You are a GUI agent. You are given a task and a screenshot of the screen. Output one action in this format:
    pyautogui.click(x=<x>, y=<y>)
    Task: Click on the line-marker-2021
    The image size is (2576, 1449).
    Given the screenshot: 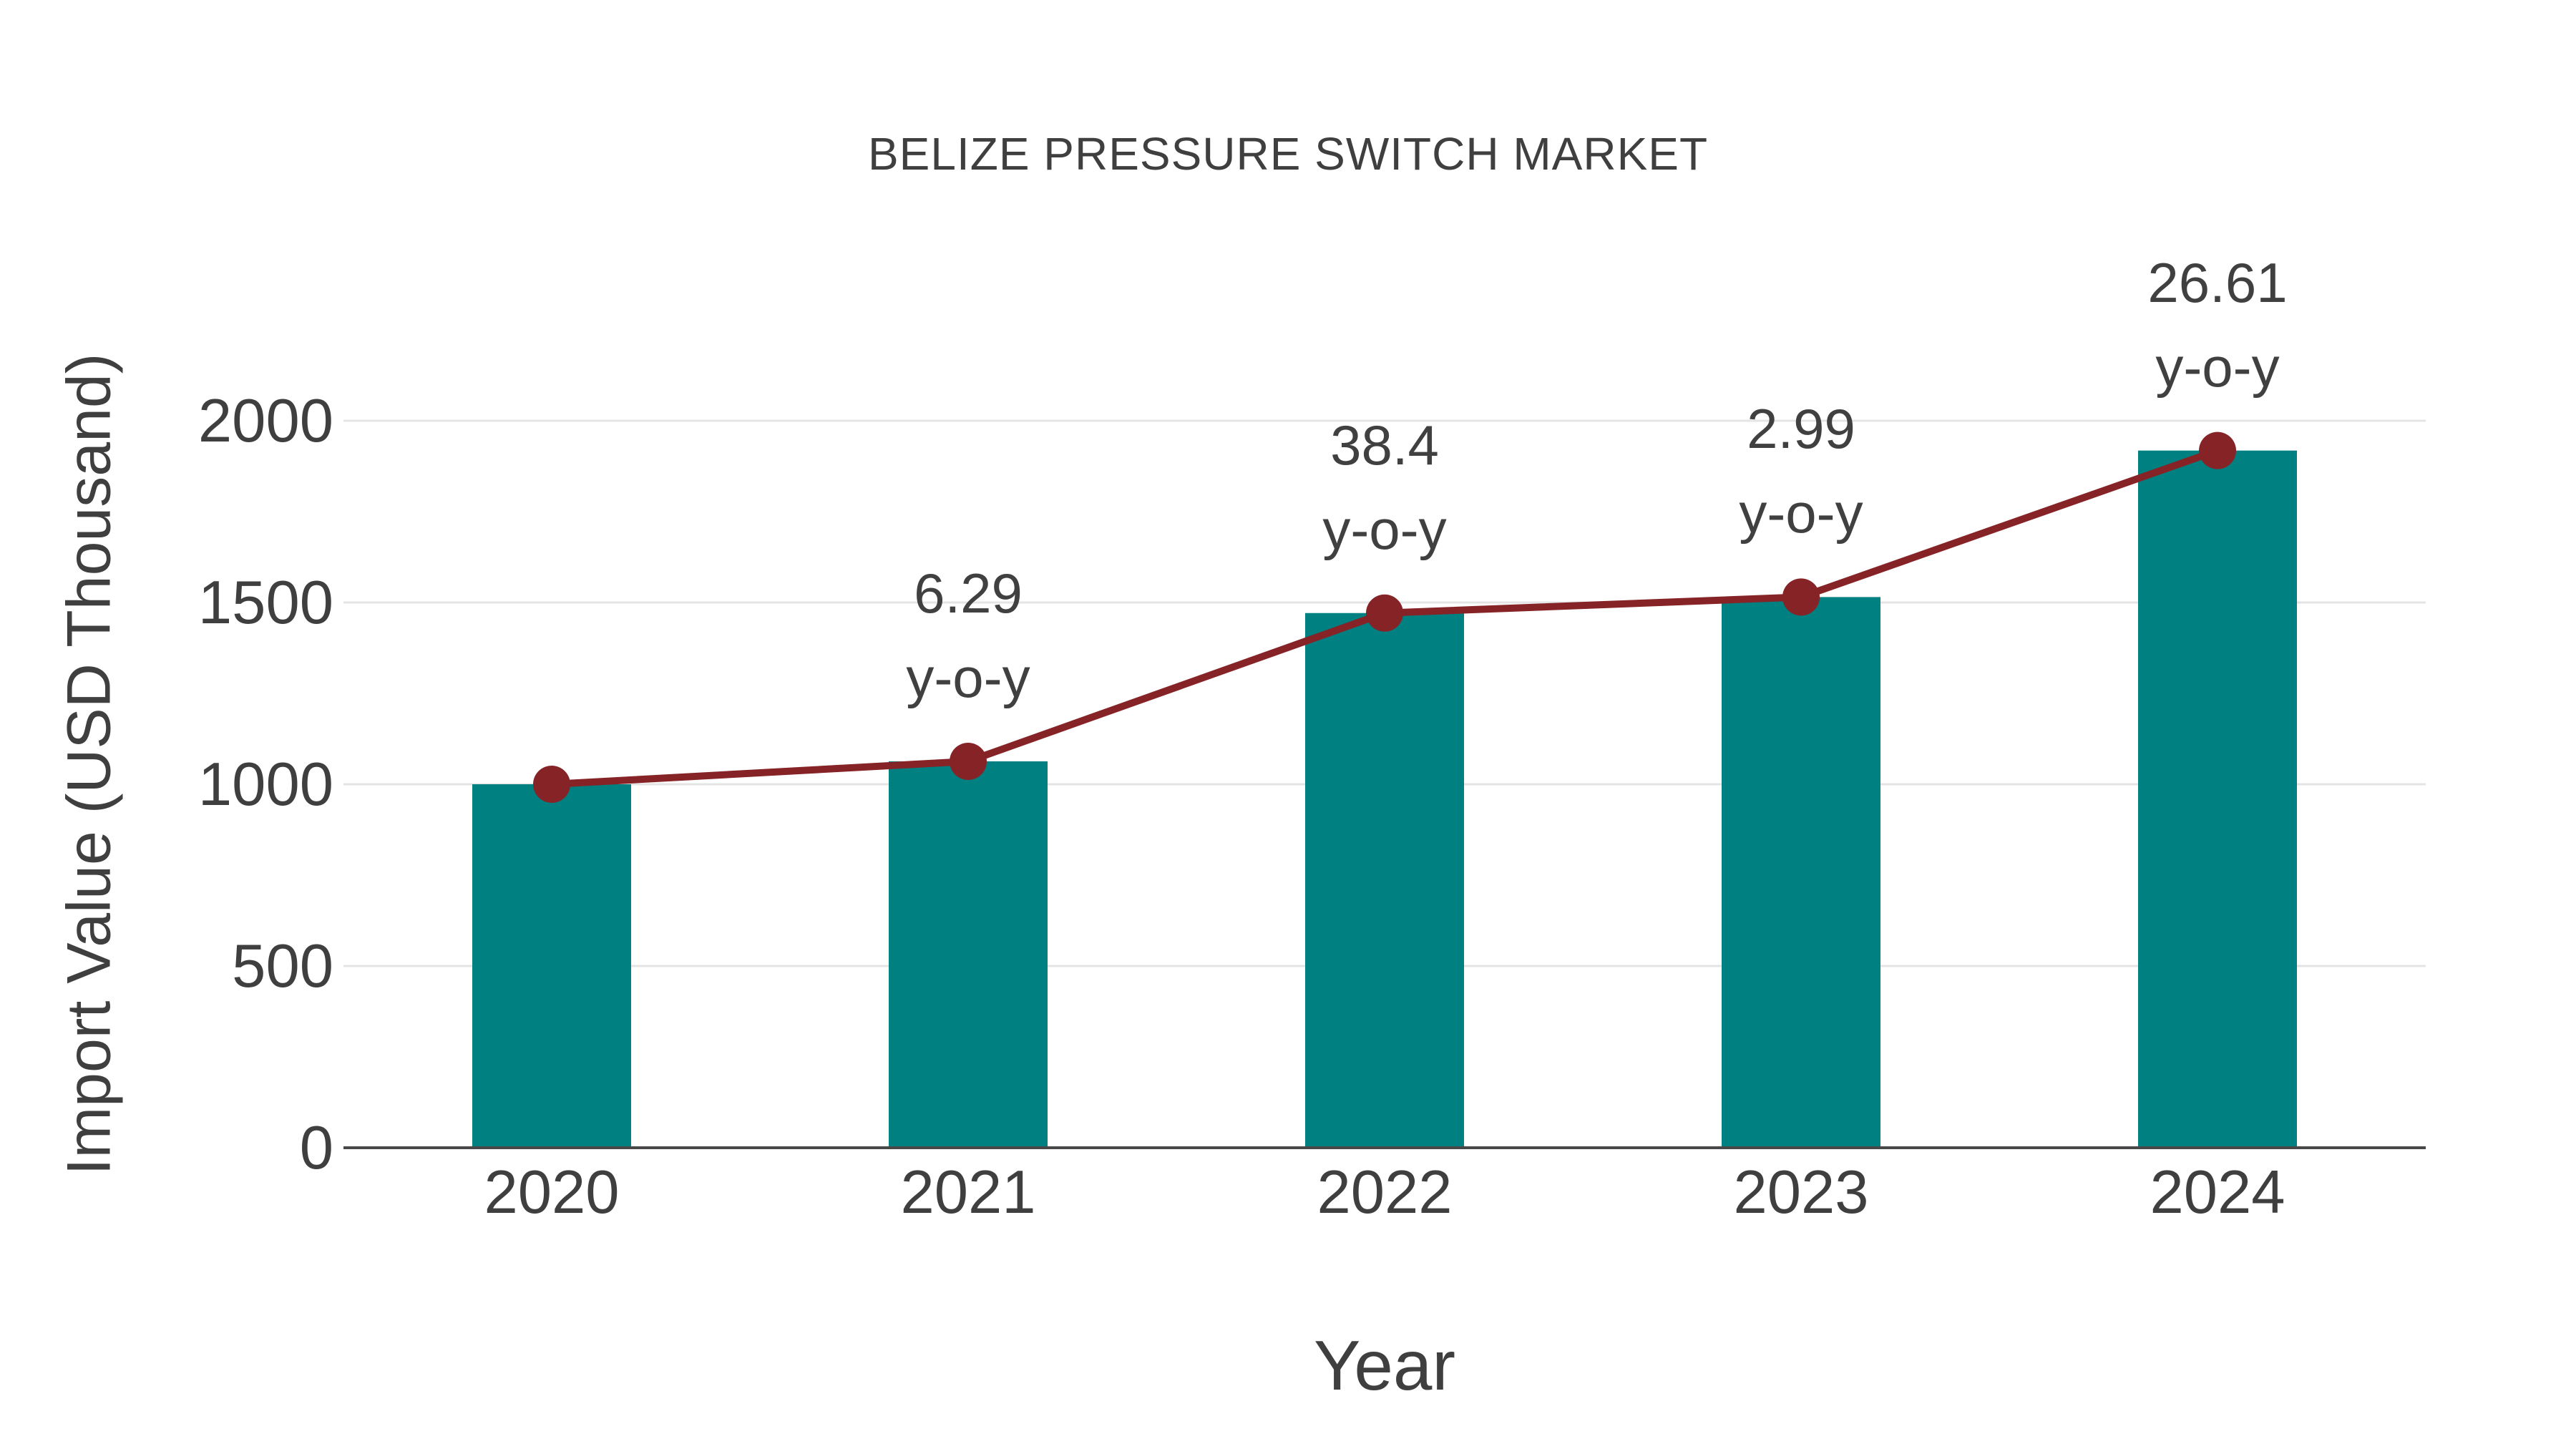 What is the action you would take?
    pyautogui.click(x=968, y=761)
    